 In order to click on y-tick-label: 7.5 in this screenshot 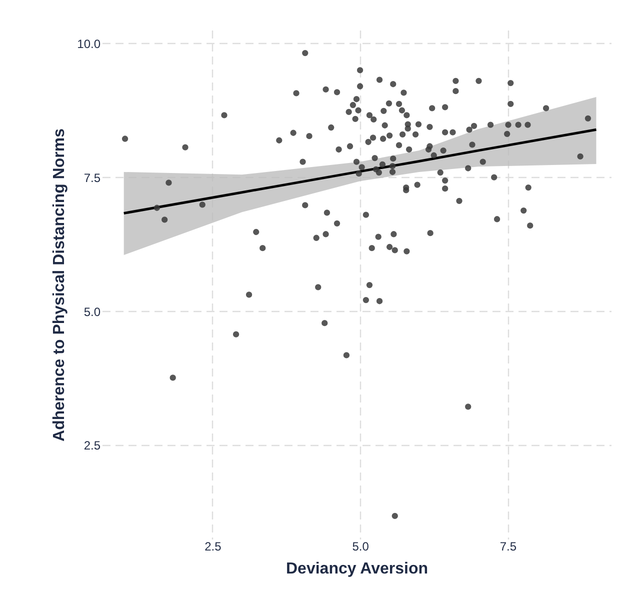, I will do `click(92, 177)`.